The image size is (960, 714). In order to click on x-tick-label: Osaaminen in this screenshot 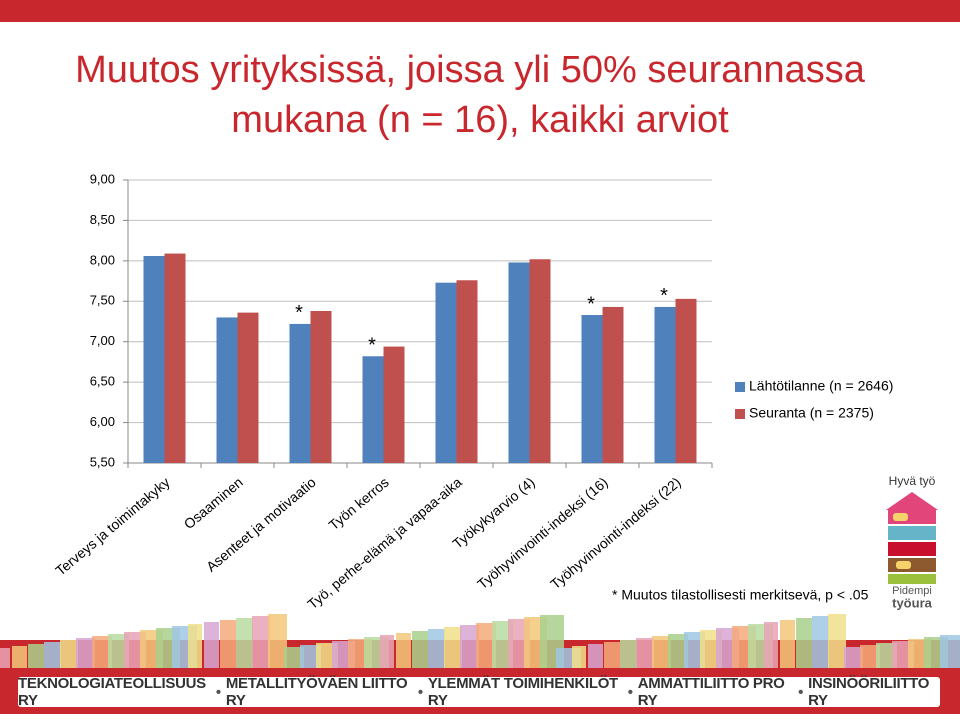, I will do `click(213, 503)`.